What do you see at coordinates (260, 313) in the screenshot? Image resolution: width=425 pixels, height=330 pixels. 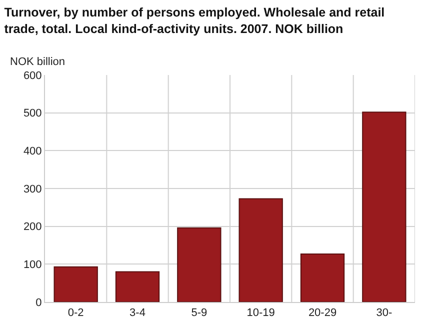 I see `x-tick-label: 10-19` at bounding box center [260, 313].